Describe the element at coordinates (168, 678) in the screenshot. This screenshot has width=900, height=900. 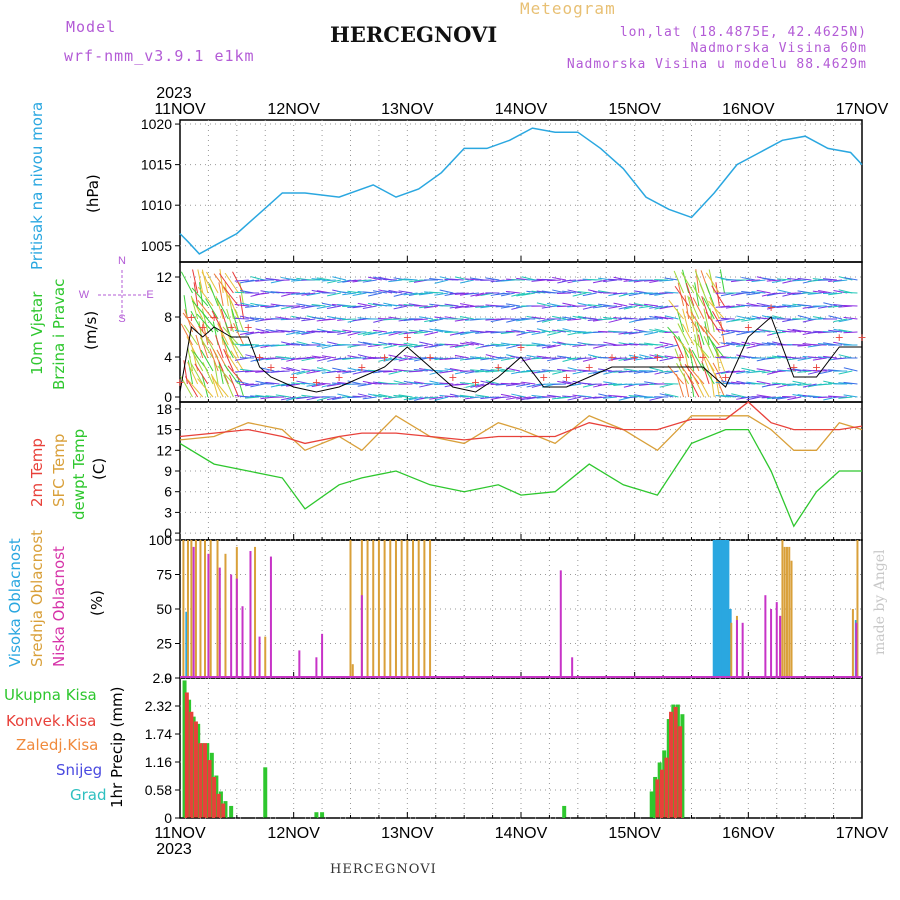
I see `cloud-ytick-label: 0` at that location.